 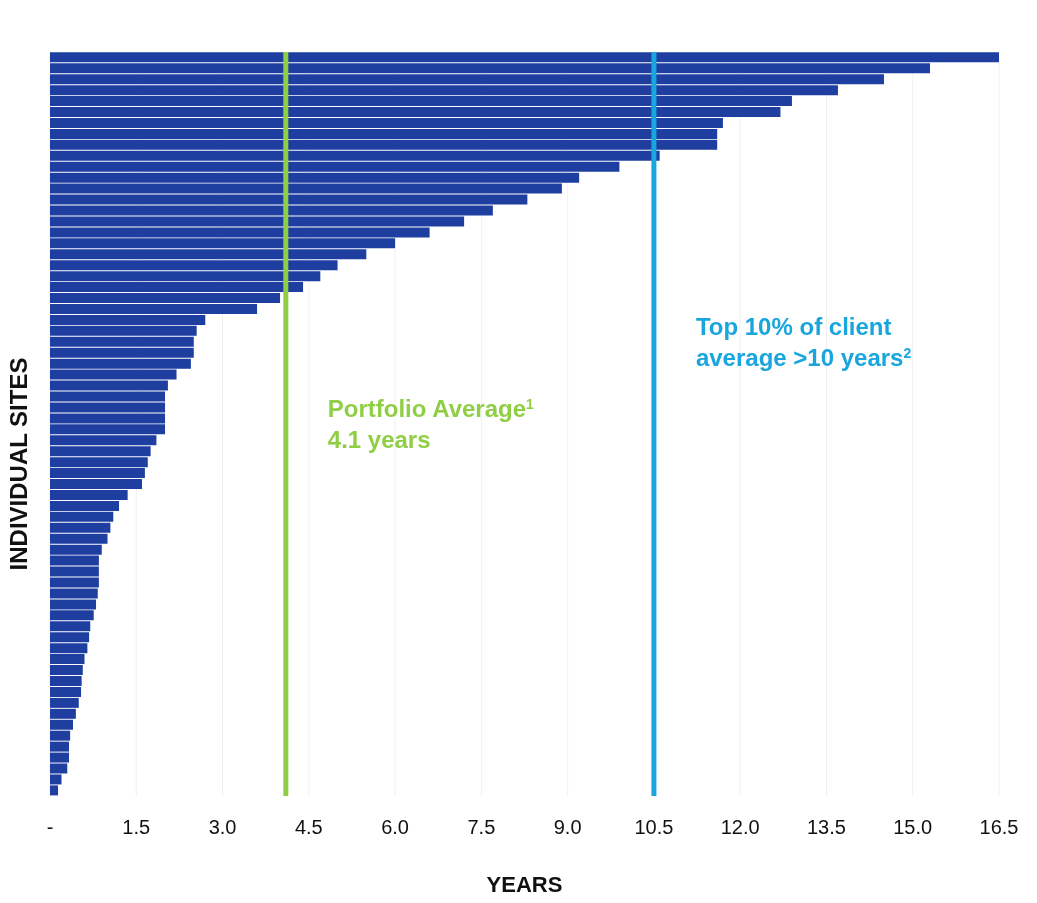 I want to click on y-axis-title: INDIVIDUAL SITES, so click(x=18, y=464).